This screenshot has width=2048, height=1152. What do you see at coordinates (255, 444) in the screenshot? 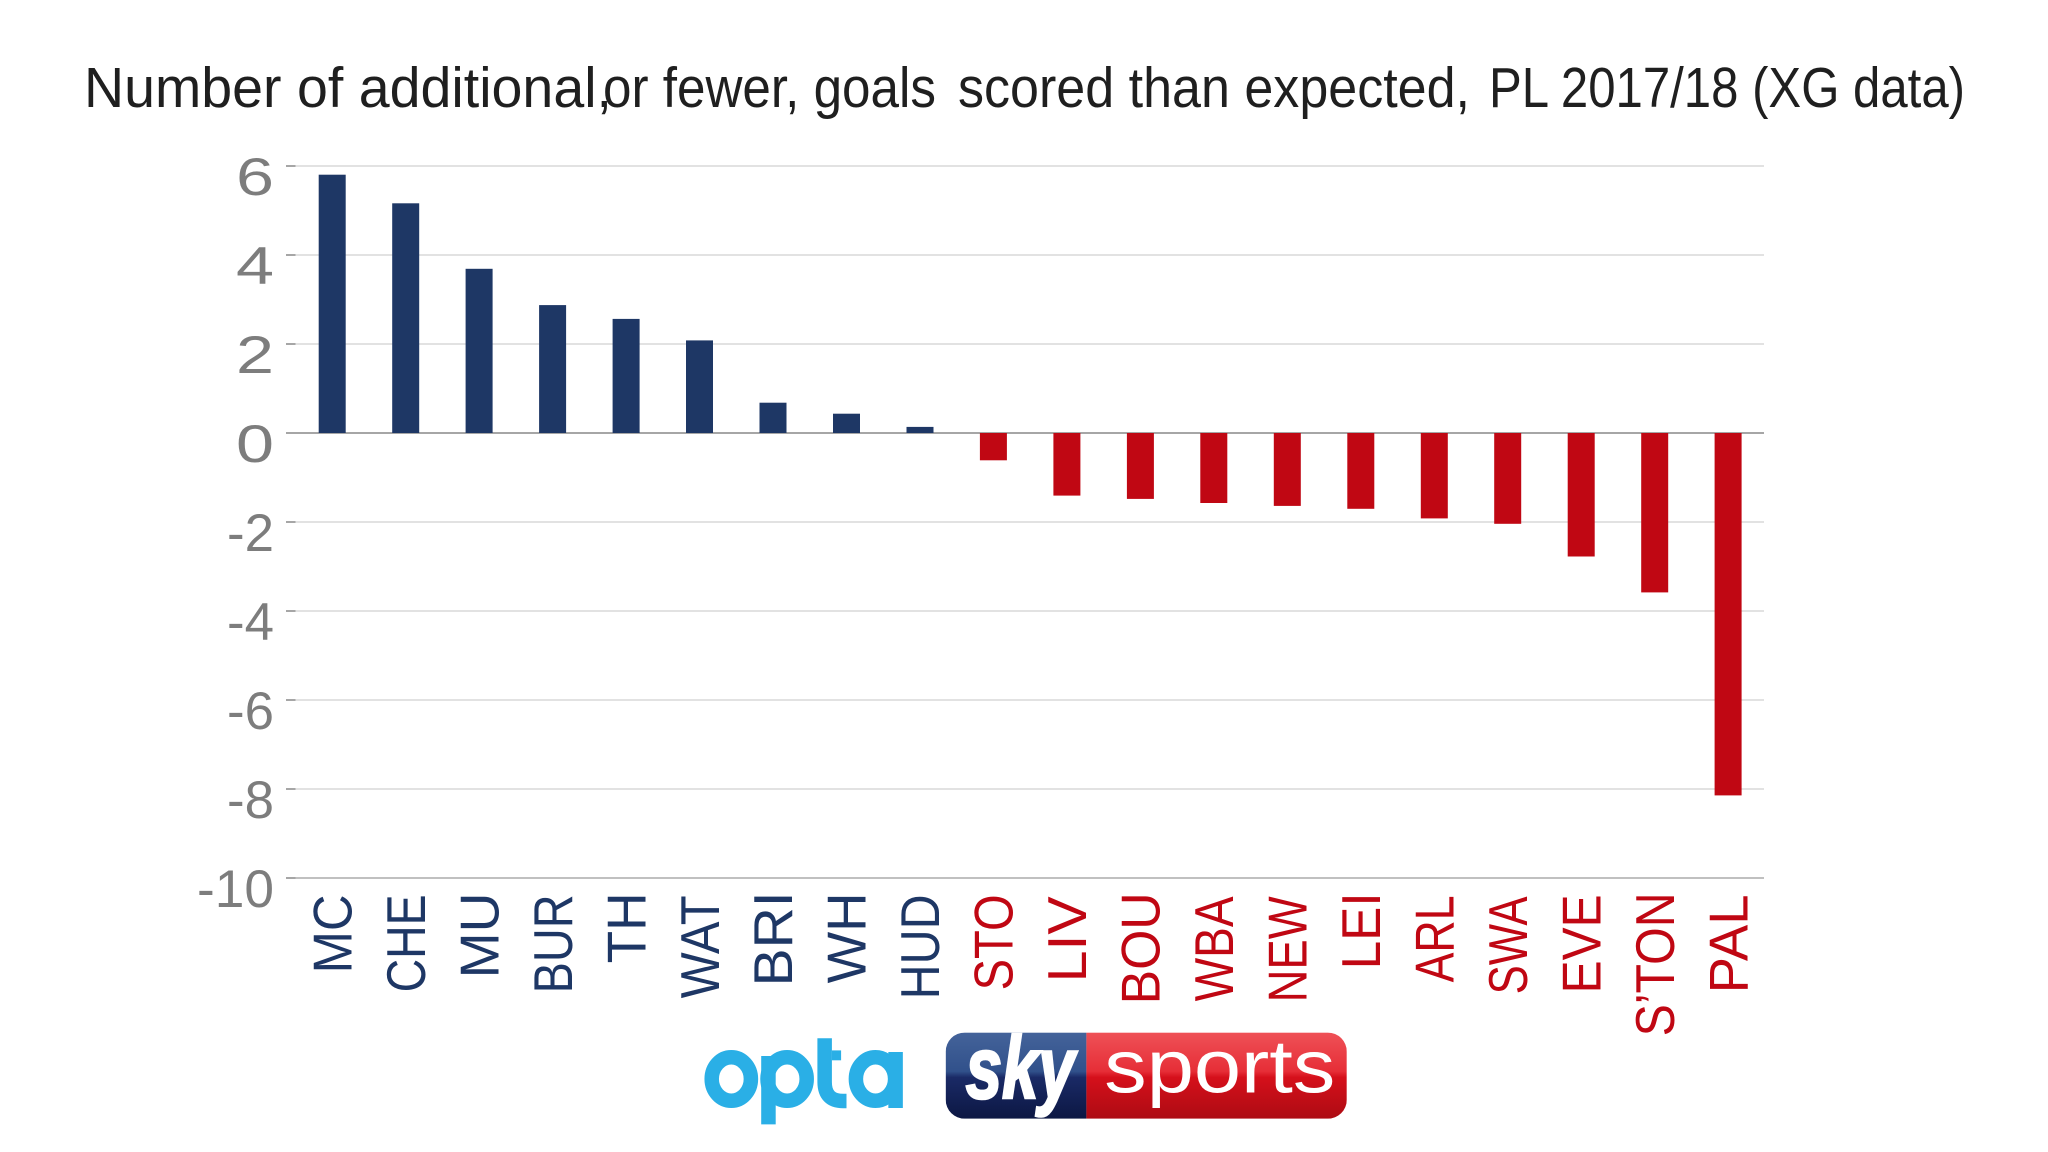
I see `svg-text: 0` at bounding box center [255, 444].